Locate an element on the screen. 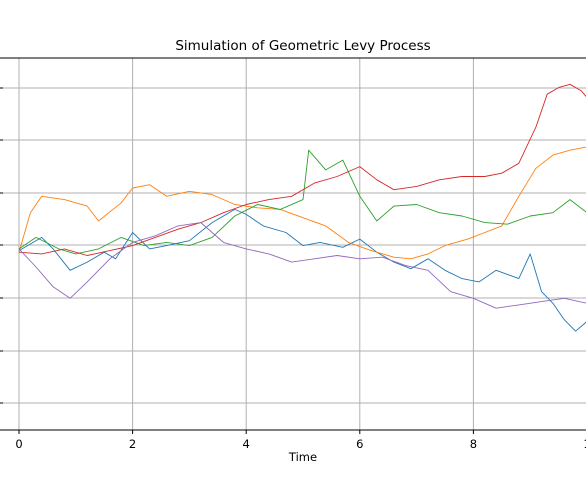  x-tick-label: 6 is located at coordinates (359, 444).